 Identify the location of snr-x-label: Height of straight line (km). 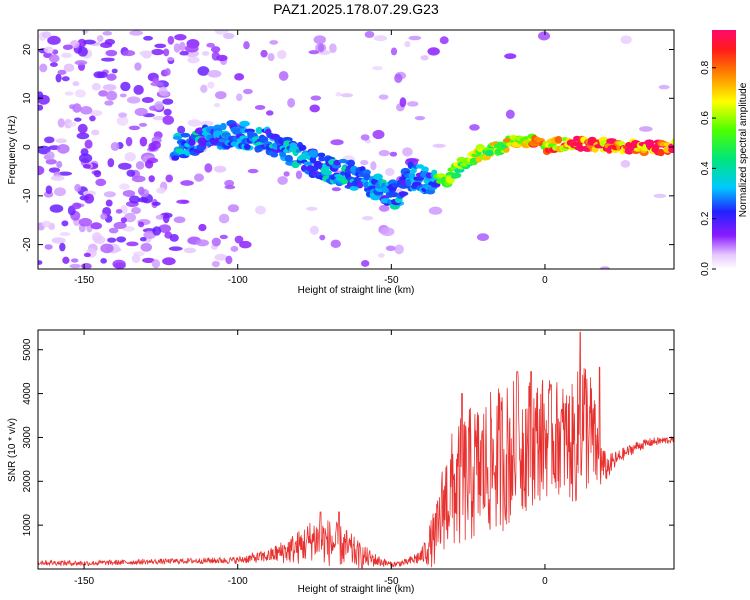
(356, 589).